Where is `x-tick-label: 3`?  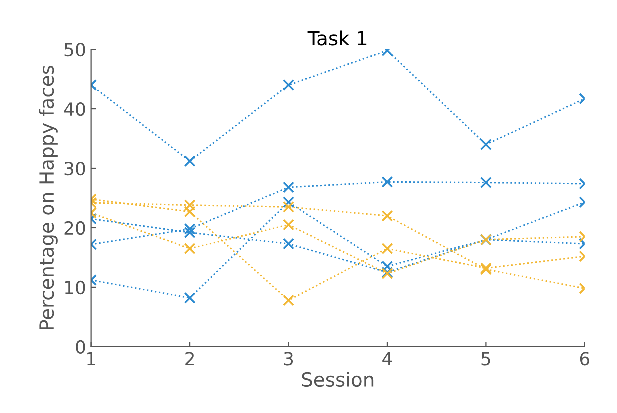
x-tick-label: 3 is located at coordinates (289, 359).